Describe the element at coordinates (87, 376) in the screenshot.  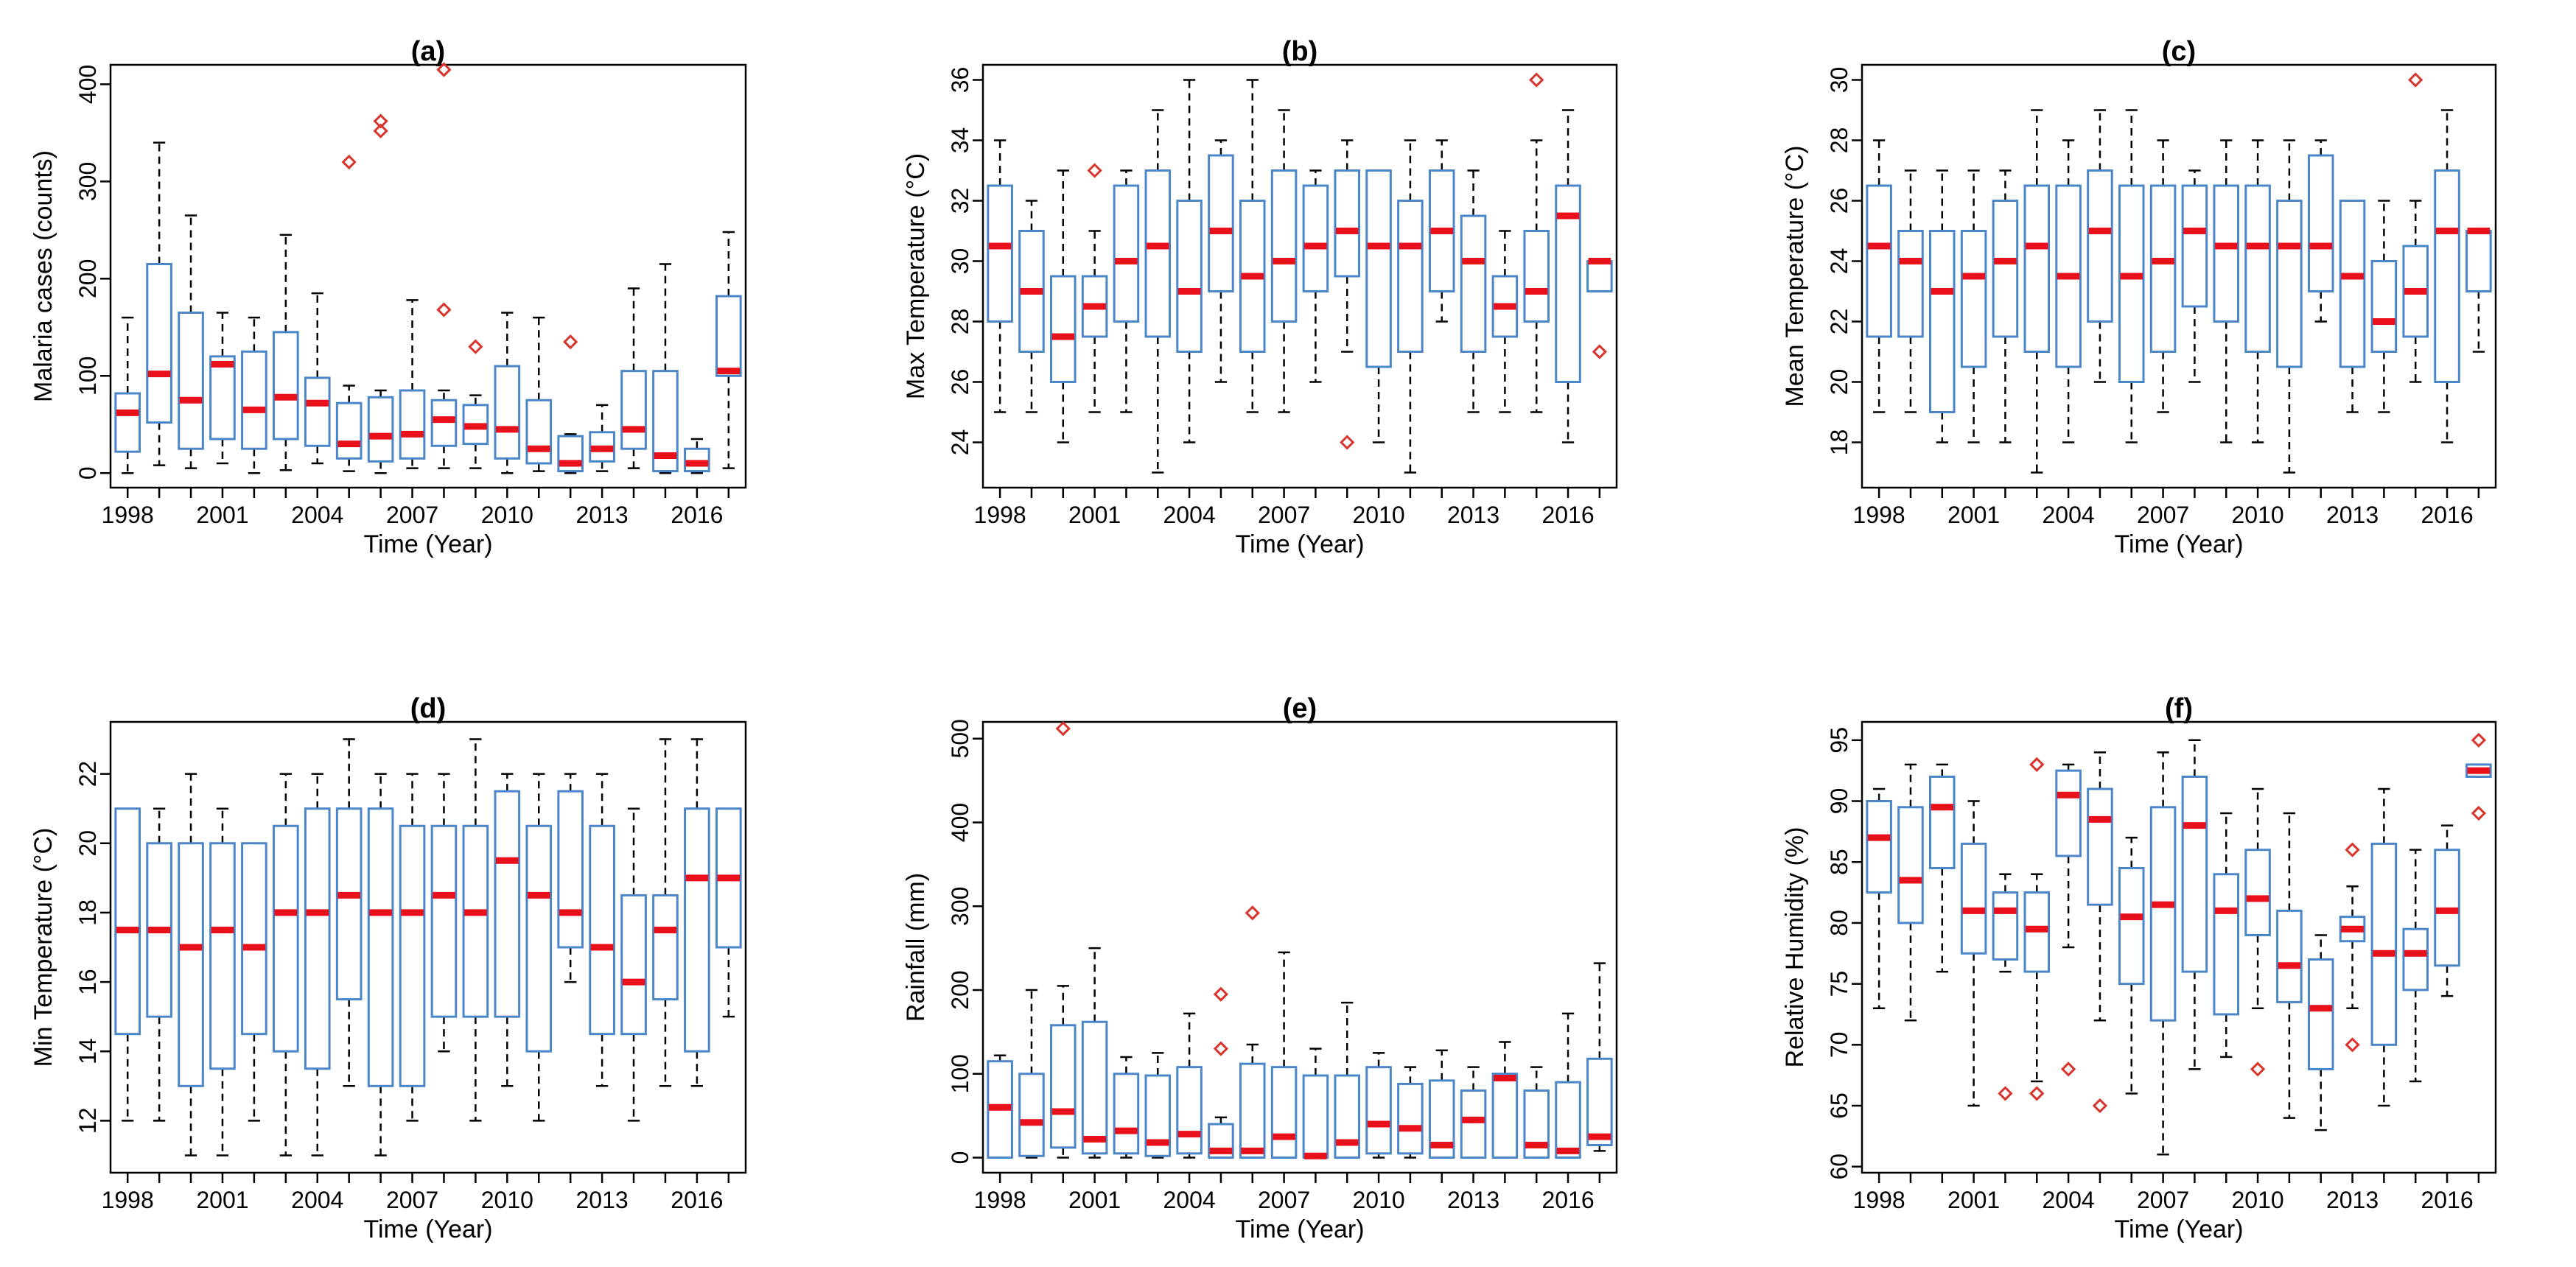
I see `y-tick-label: 100` at that location.